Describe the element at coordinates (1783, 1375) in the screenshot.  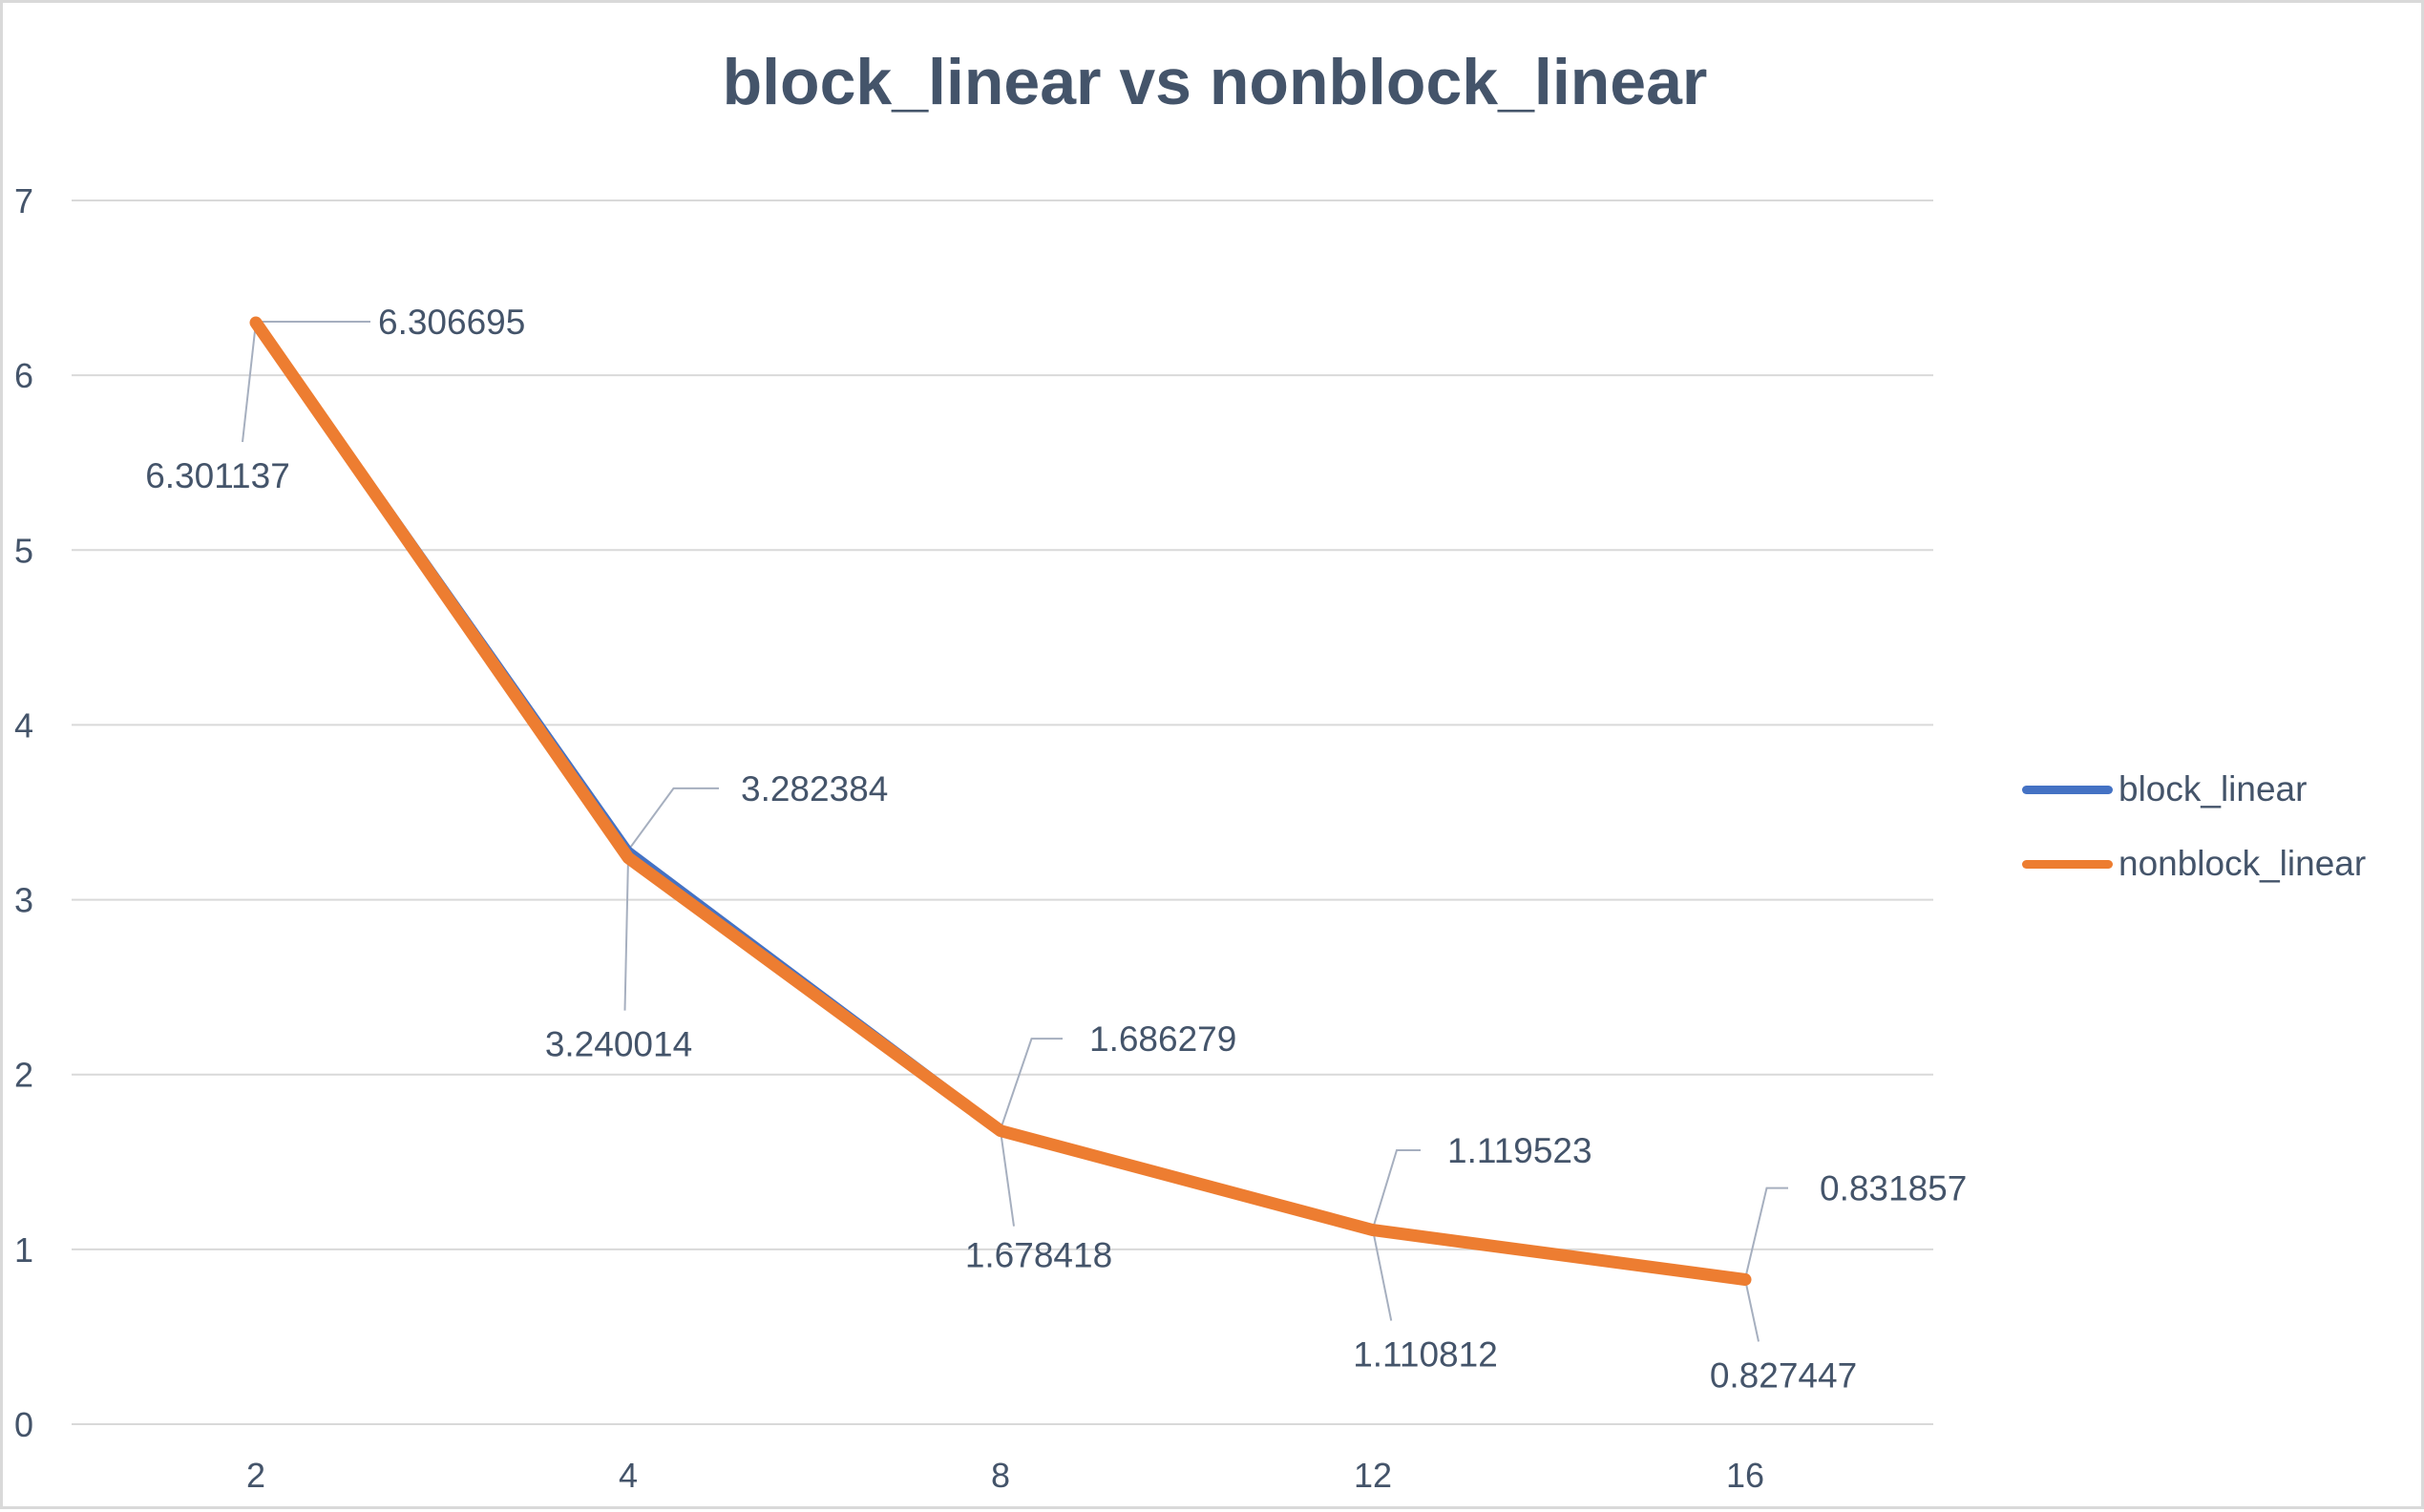
I see `data-label-nonblock-linear: 0.827447` at that location.